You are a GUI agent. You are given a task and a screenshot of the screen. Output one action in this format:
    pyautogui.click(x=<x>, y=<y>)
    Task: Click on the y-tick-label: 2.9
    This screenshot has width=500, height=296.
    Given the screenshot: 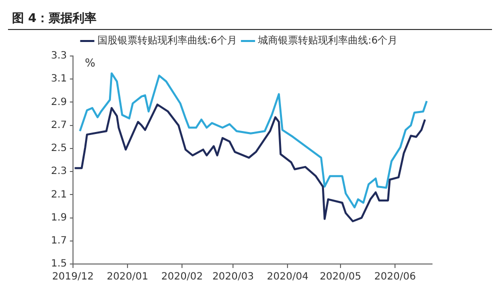 What is the action you would take?
    pyautogui.click(x=58, y=102)
    